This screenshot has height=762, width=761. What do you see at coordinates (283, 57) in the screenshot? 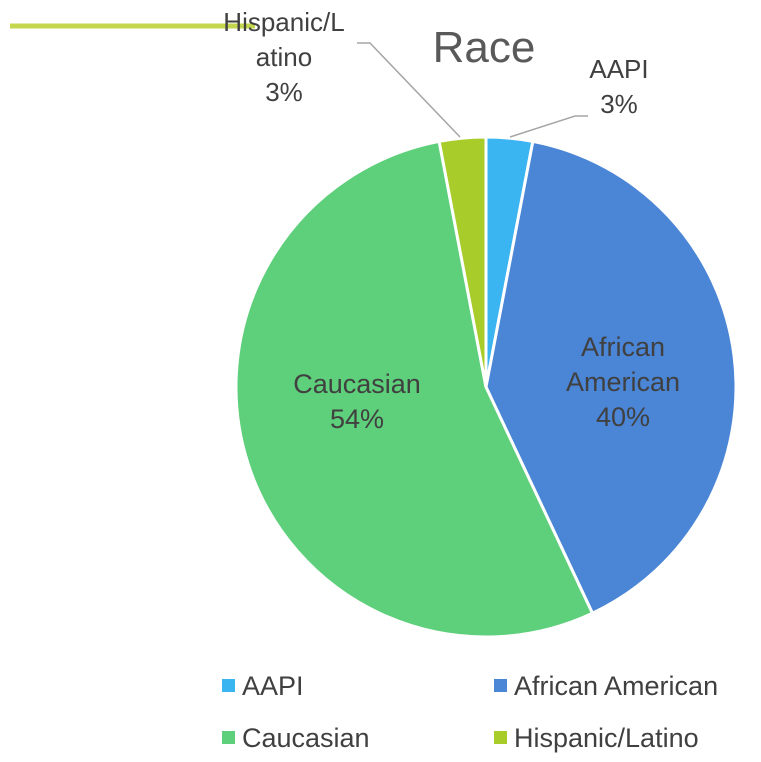
I see `data-label-hispanic-latino: Hispanic/L atino 3%` at bounding box center [283, 57].